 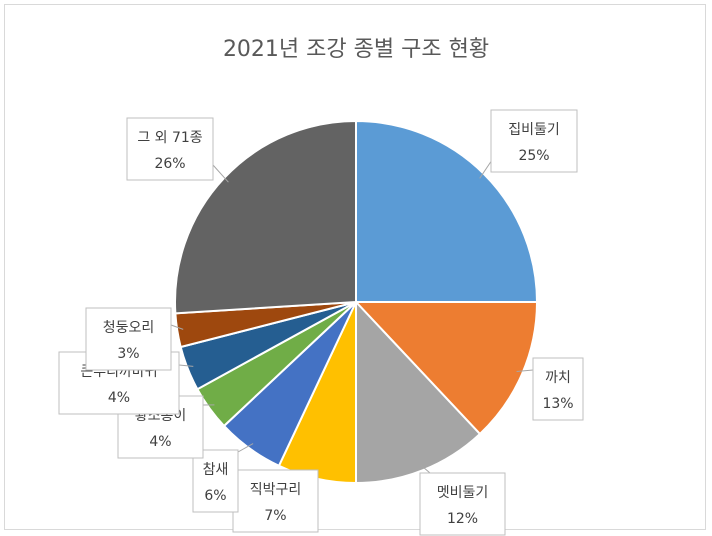 I want to click on data-label-percent: 26%, so click(x=169, y=164).